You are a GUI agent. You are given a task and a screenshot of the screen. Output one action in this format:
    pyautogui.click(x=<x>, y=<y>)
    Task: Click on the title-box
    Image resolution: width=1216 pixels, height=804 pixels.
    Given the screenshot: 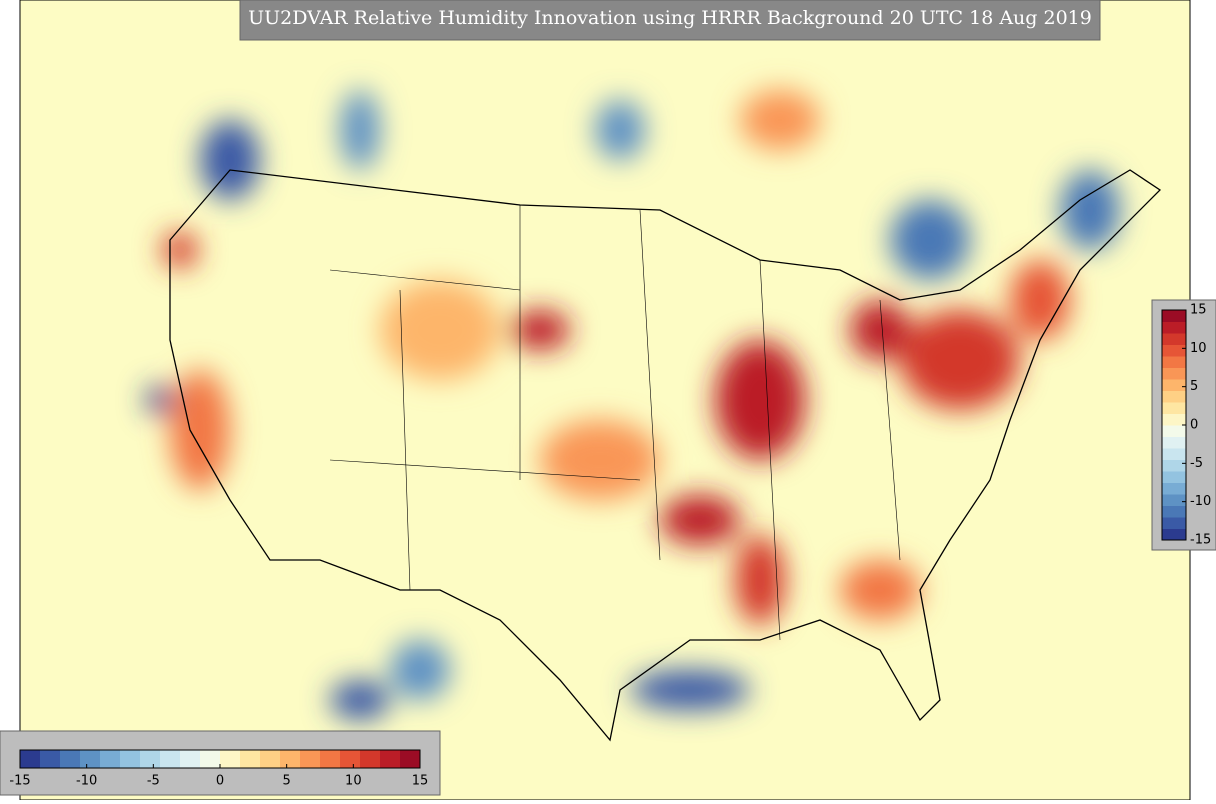 What is the action you would take?
    pyautogui.click(x=670, y=20)
    